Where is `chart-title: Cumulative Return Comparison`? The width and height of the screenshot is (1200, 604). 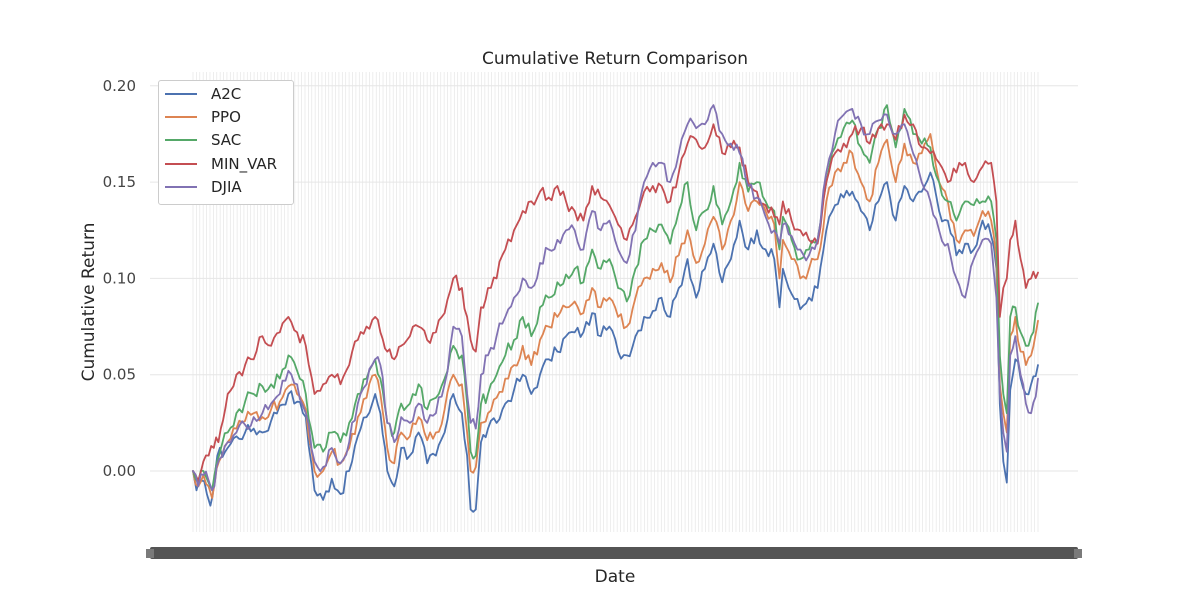 chart-title: Cumulative Return Comparison is located at coordinates (615, 59).